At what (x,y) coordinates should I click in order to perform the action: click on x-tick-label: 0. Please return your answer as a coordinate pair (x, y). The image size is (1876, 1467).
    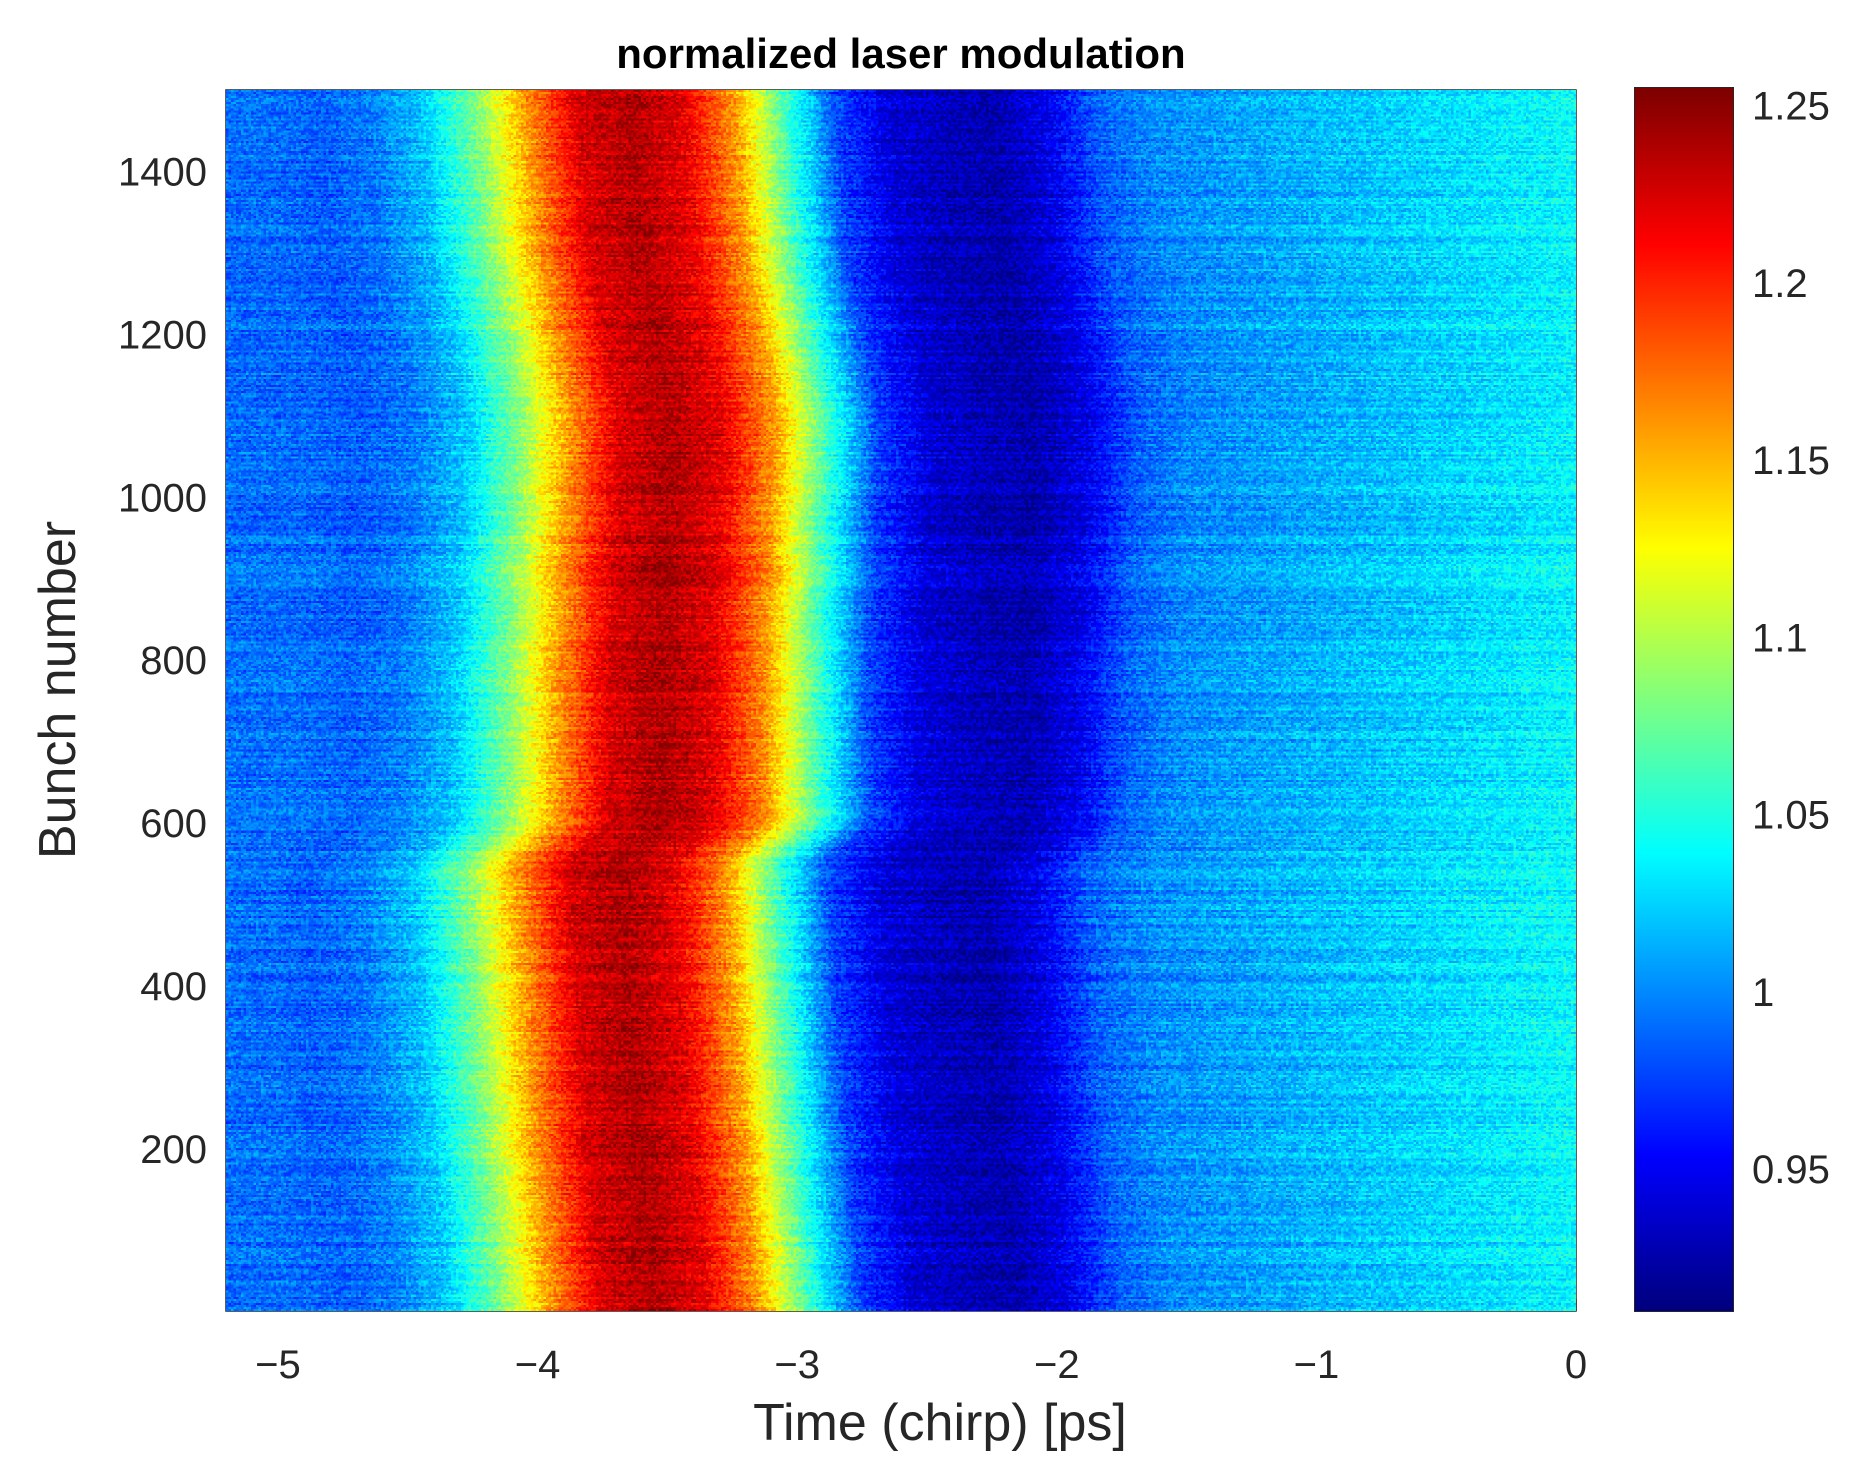
    Looking at the image, I should click on (1576, 1365).